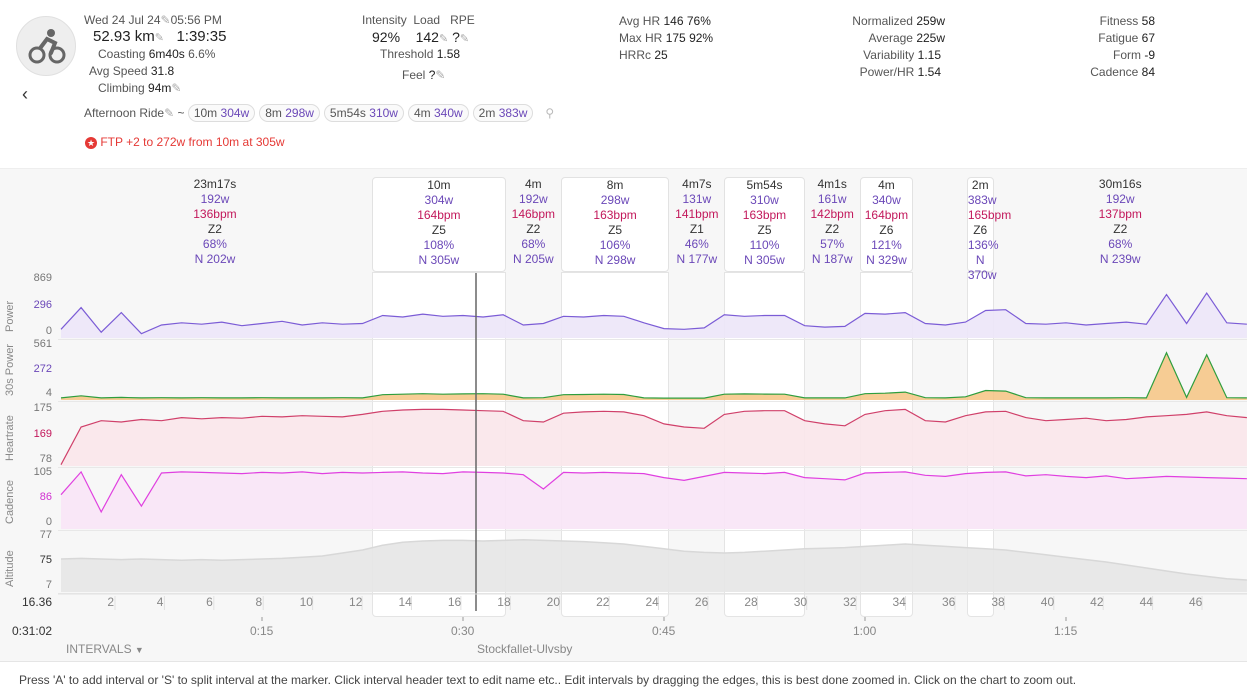 This screenshot has height=687, width=1247. Describe the element at coordinates (675, 38) in the screenshot. I see `max-hr: 175` at that location.